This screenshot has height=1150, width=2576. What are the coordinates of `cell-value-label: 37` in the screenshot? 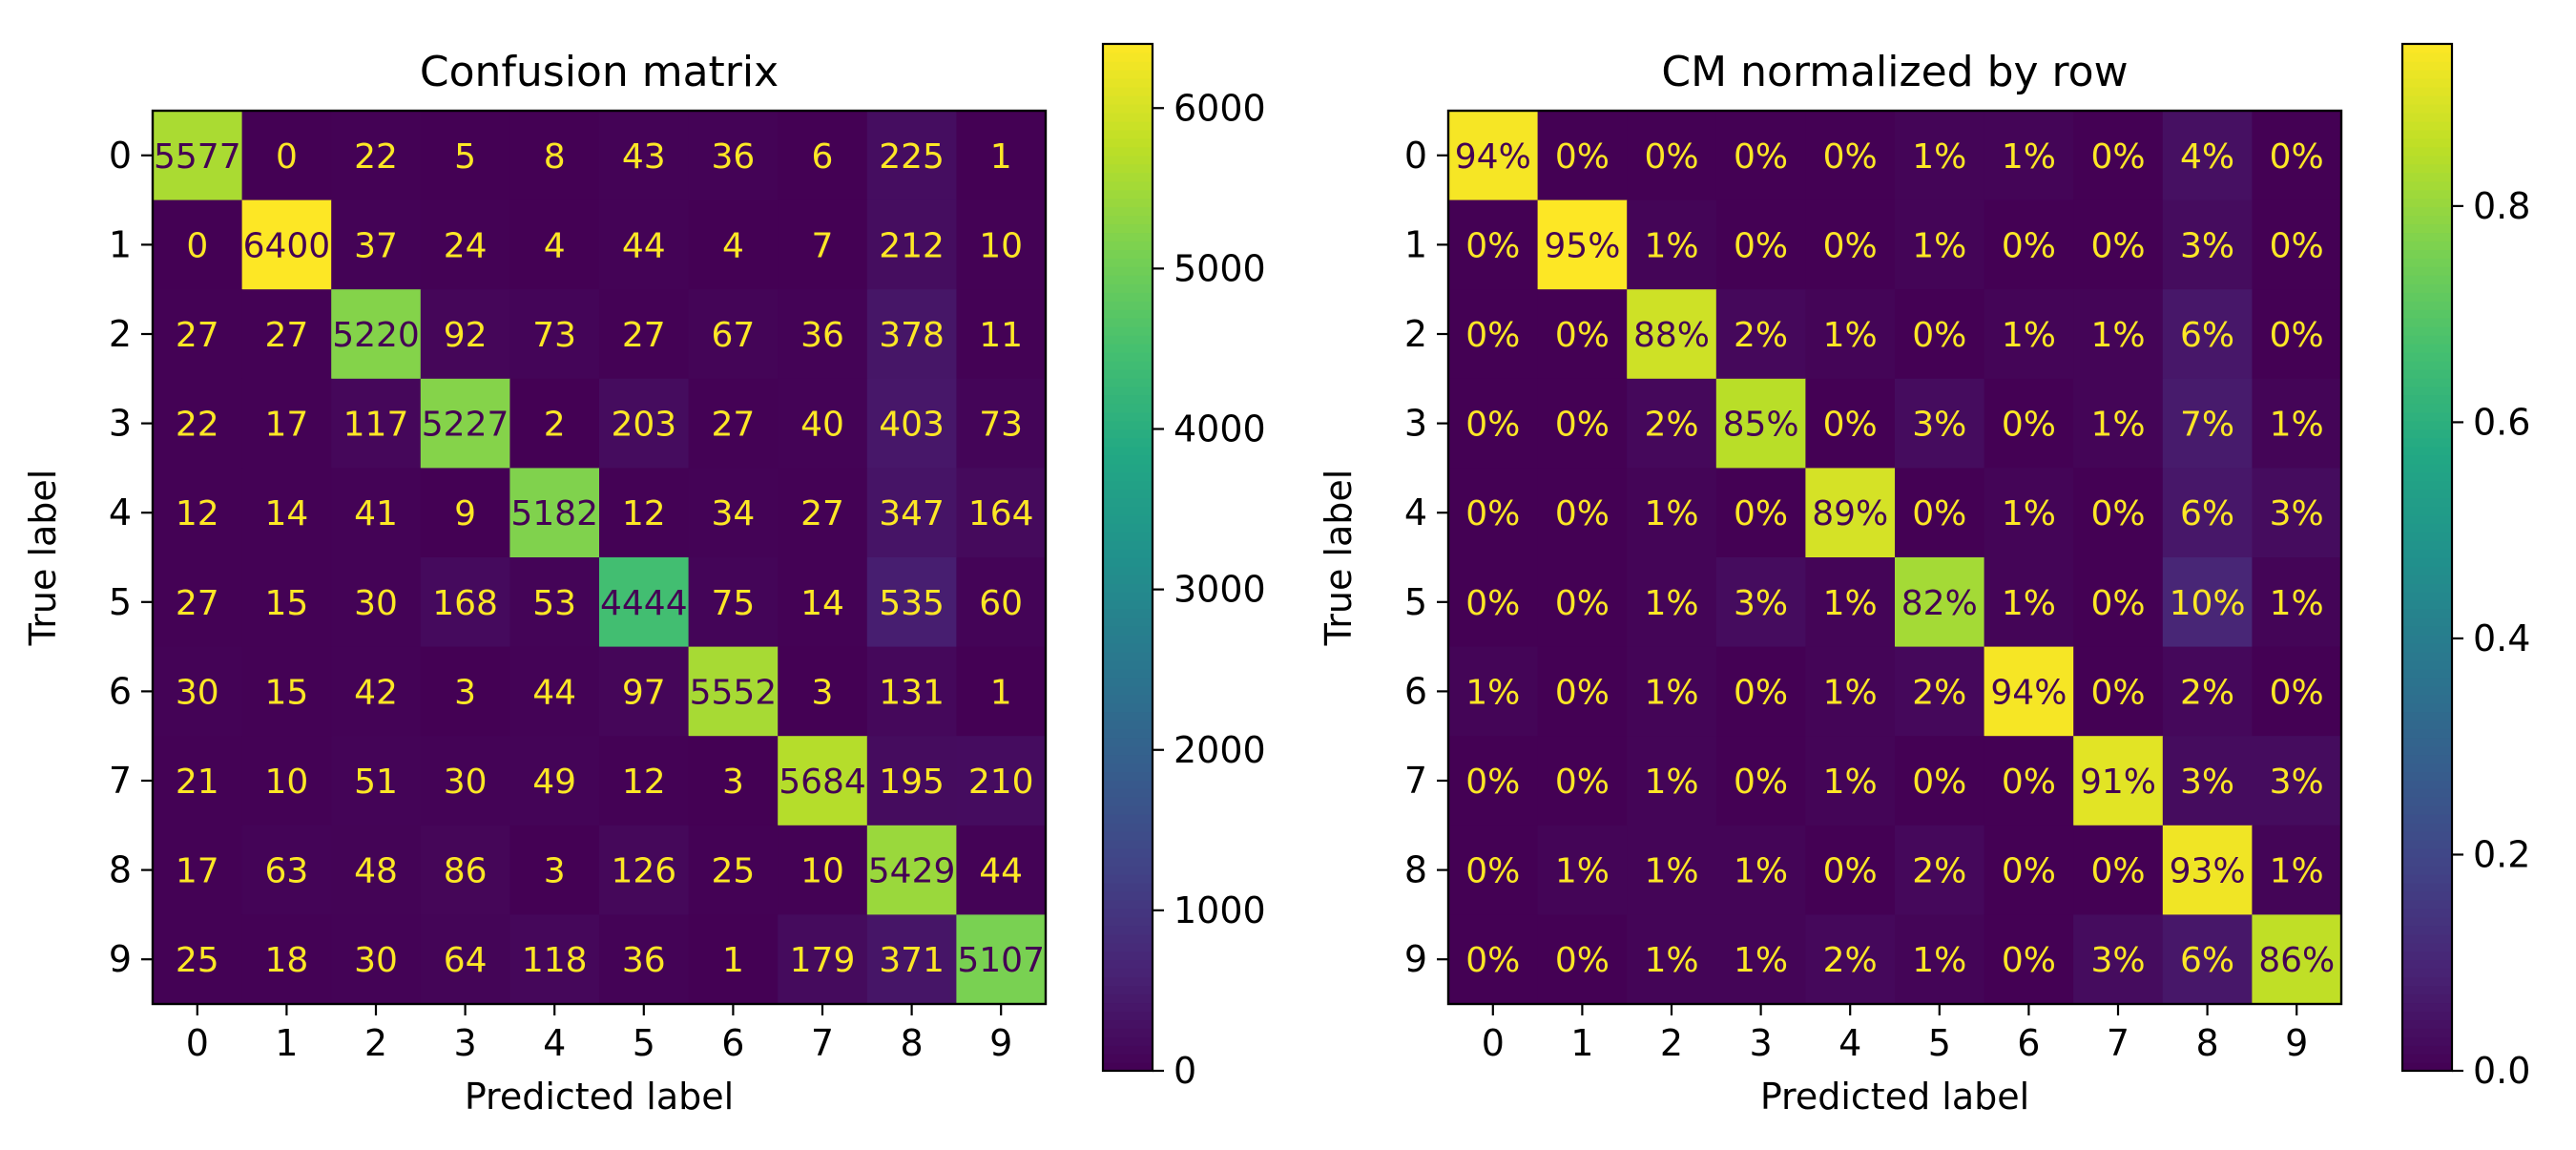 It's located at (376, 245).